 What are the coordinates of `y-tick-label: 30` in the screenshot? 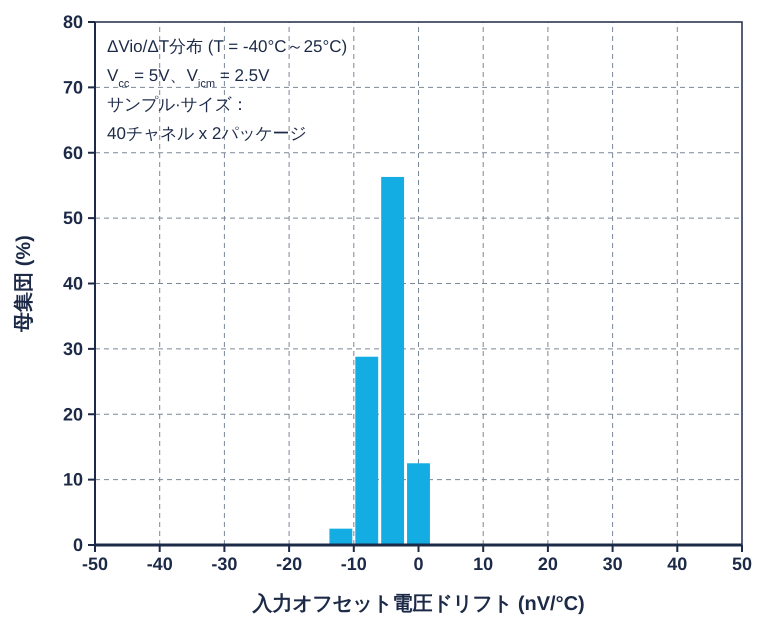 It's located at (72, 348).